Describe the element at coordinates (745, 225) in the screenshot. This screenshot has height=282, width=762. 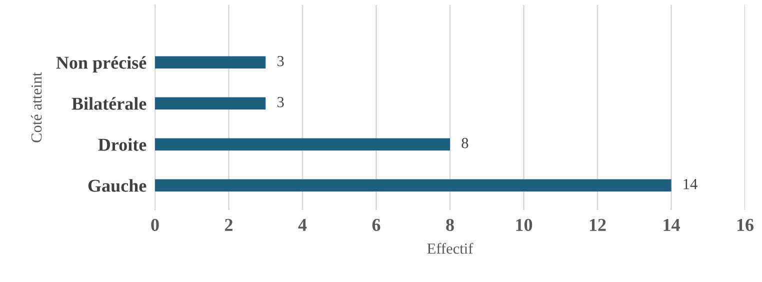
I see `x-tick-label: 16` at that location.